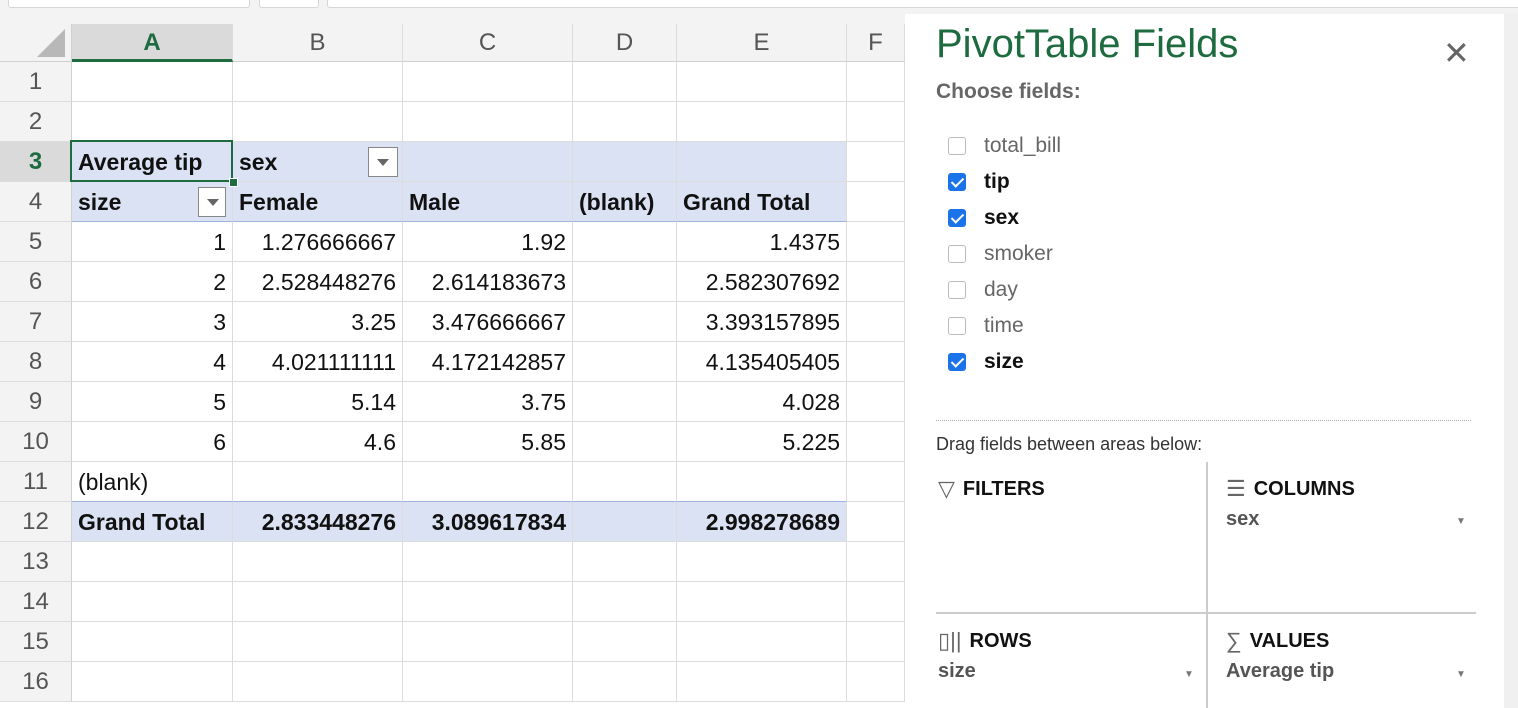 This screenshot has width=1518, height=708. I want to click on grand-total-cell: 2.833448276, so click(318, 522).